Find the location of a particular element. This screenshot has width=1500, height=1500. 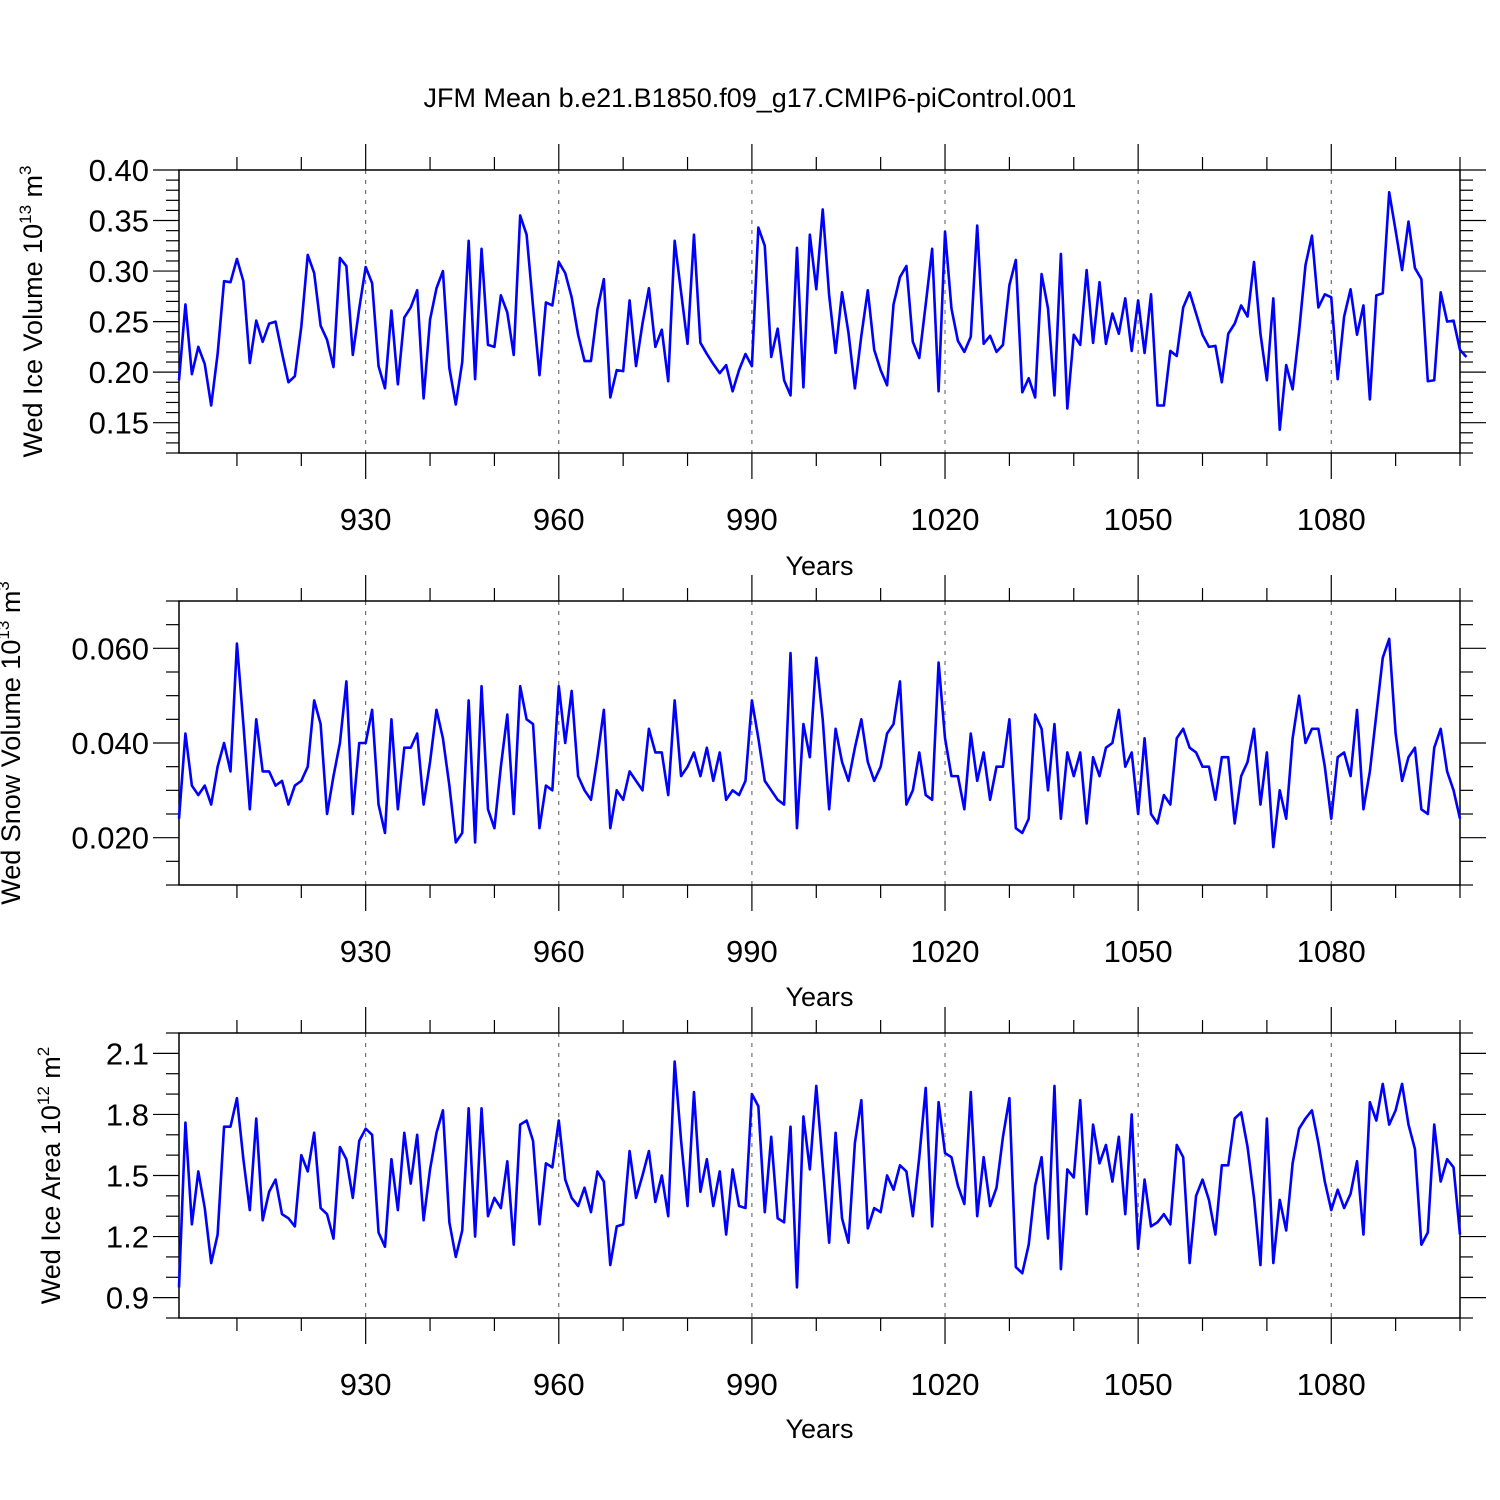

y-axis-label-text: Wed Snow Volume 10 is located at coordinates (13, 772).